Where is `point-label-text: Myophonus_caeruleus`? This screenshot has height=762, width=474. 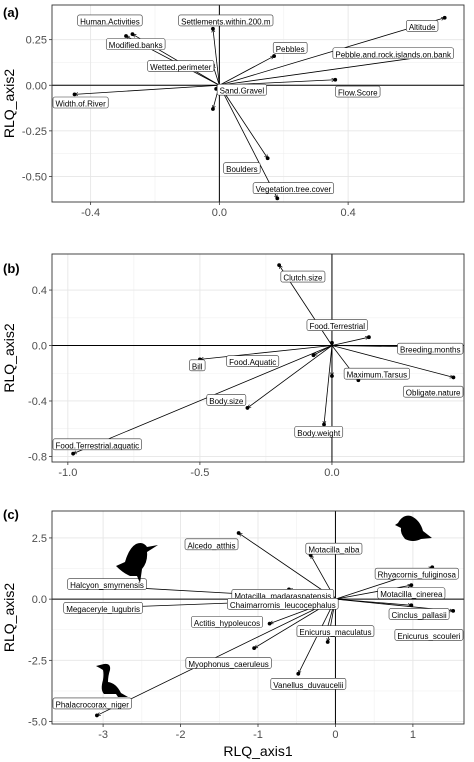
point-label-text: Myophonus_caeruleus is located at coordinates (228, 664).